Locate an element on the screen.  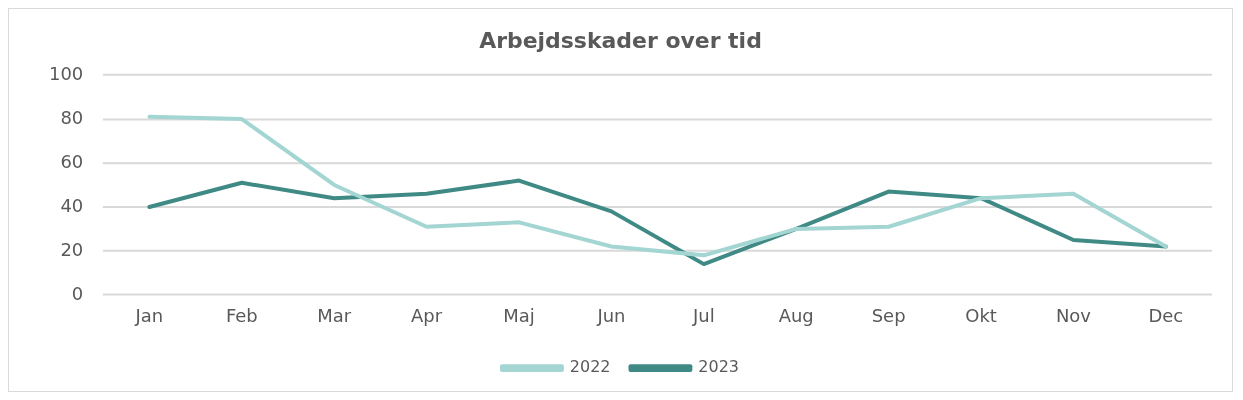
y-tick-label: 60 is located at coordinates (72, 161).